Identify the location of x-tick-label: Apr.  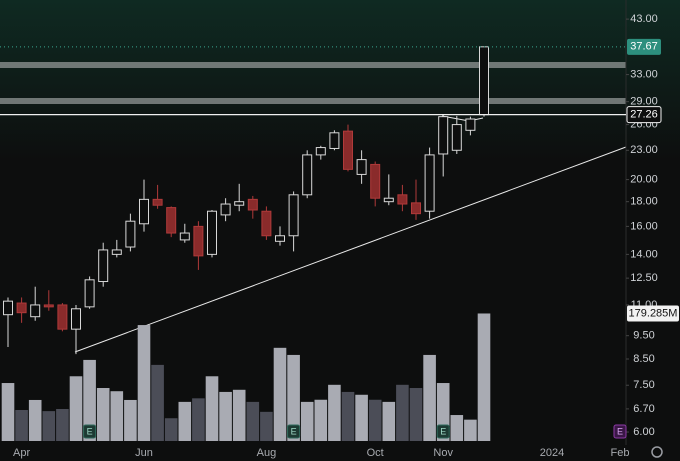
(21, 453).